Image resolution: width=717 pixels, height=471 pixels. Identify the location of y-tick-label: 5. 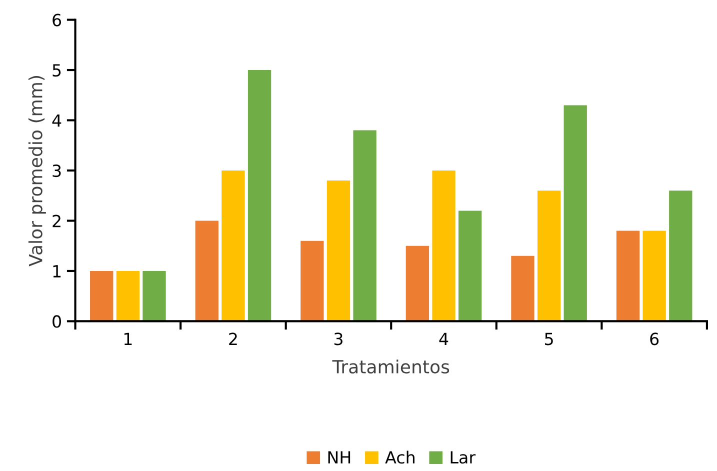
(56, 70).